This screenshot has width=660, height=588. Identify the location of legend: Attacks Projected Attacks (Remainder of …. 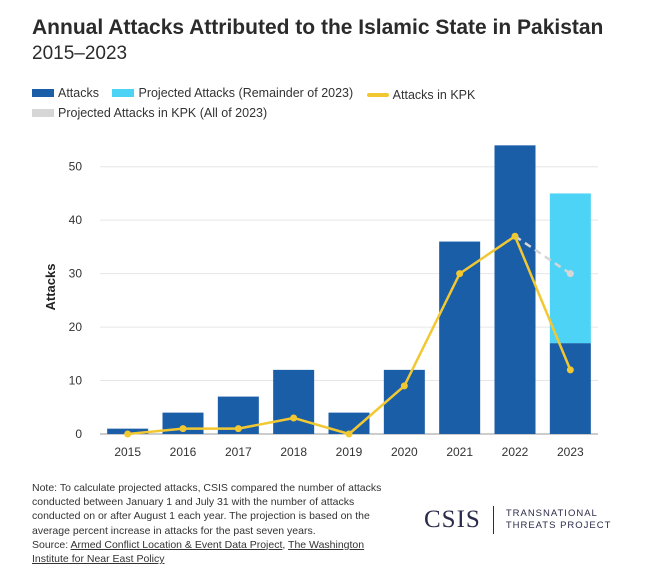
(332, 103).